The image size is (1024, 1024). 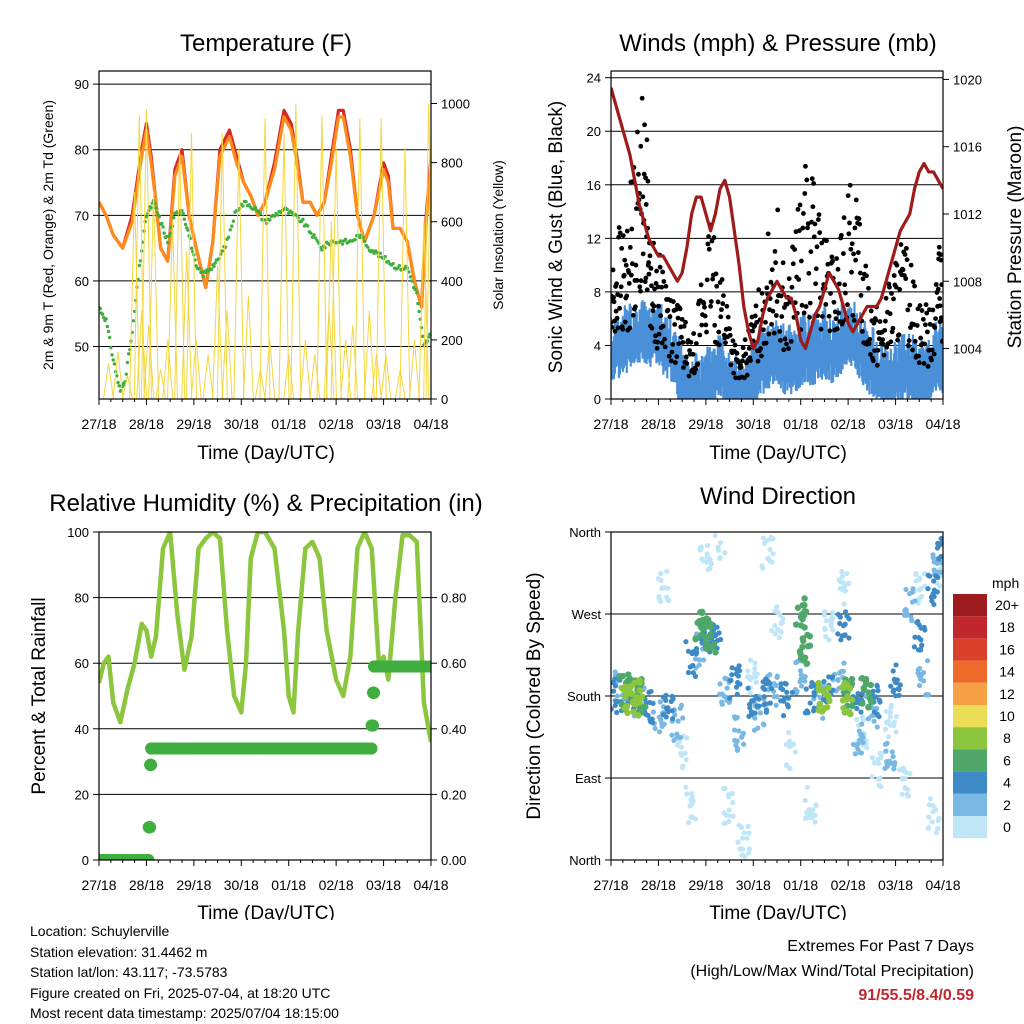 What do you see at coordinates (453, 729) in the screenshot?
I see `y2-tick-label: 0.40` at bounding box center [453, 729].